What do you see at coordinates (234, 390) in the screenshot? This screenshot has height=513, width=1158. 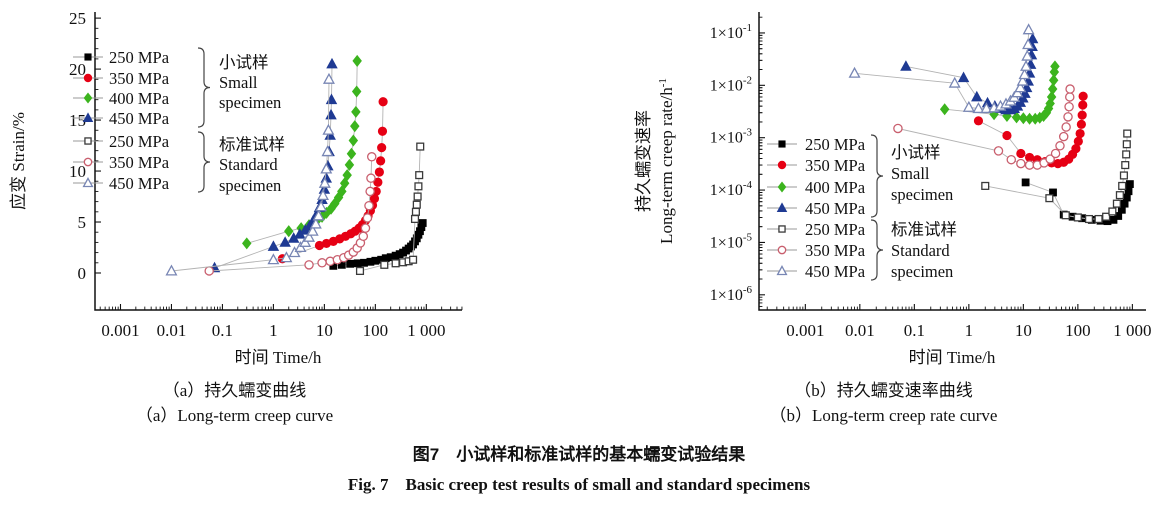 I see `panel-a-caption-zh: （a）持久蠕变曲线` at bounding box center [234, 390].